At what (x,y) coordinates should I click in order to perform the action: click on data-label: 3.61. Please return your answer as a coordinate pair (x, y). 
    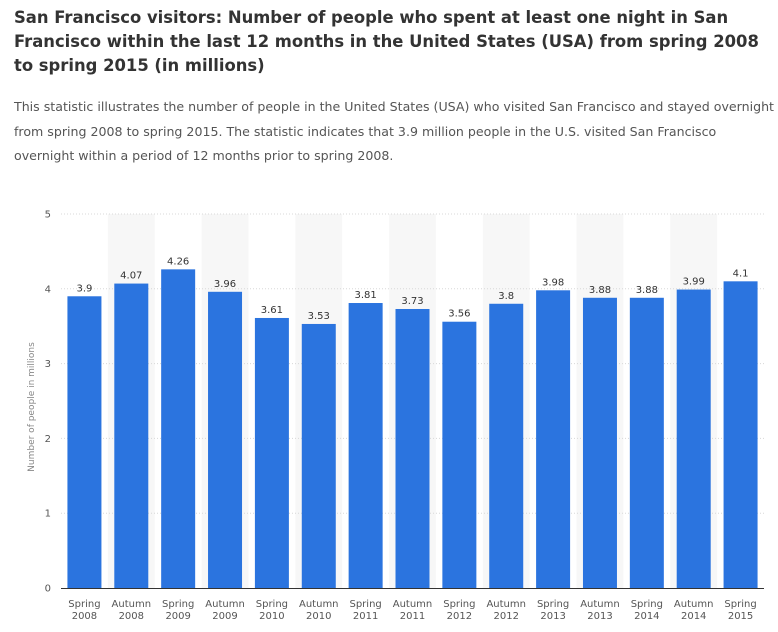
    Looking at the image, I should click on (272, 310).